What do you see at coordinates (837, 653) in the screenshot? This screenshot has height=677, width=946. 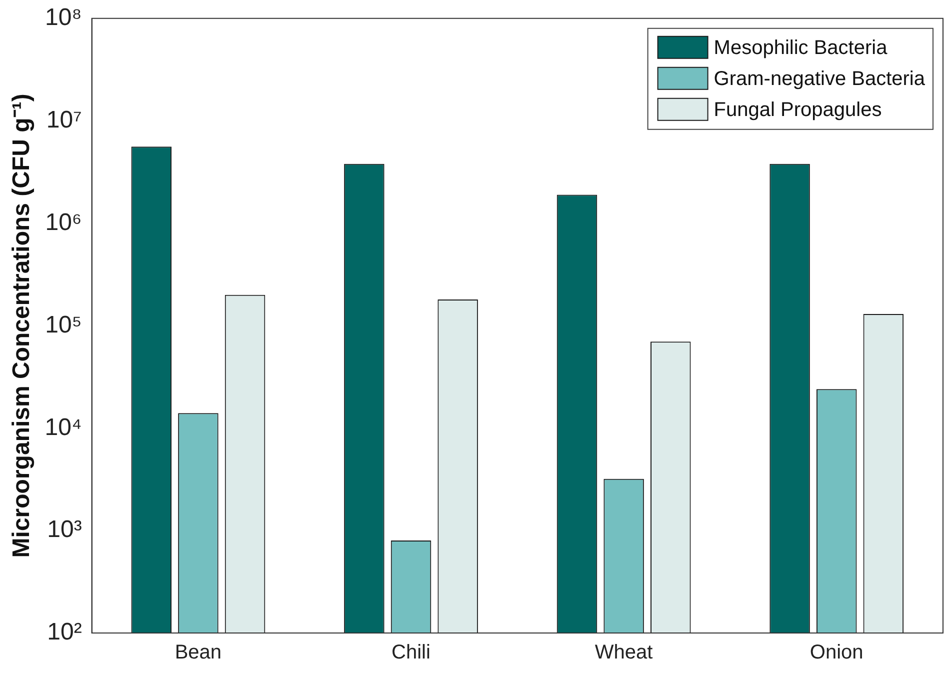 I see `x-tick-label: Onion` at bounding box center [837, 653].